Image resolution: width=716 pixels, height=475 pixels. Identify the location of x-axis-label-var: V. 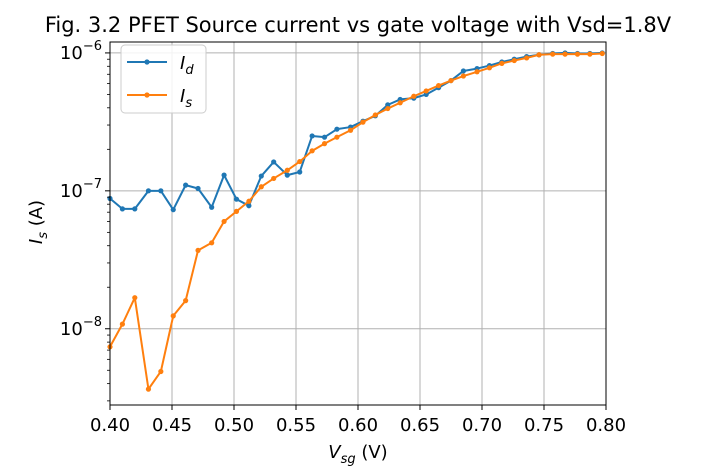
(335, 452).